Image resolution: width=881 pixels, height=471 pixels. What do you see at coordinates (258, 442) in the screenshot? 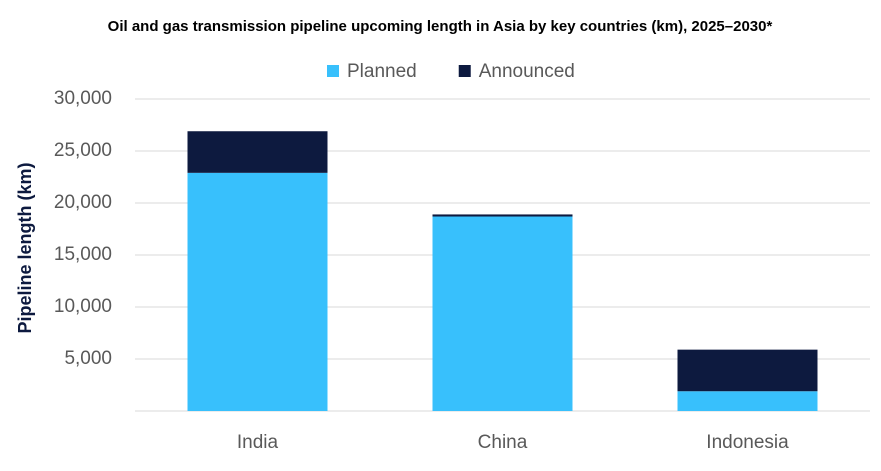
I see `x-tick-label: India` at bounding box center [258, 442].